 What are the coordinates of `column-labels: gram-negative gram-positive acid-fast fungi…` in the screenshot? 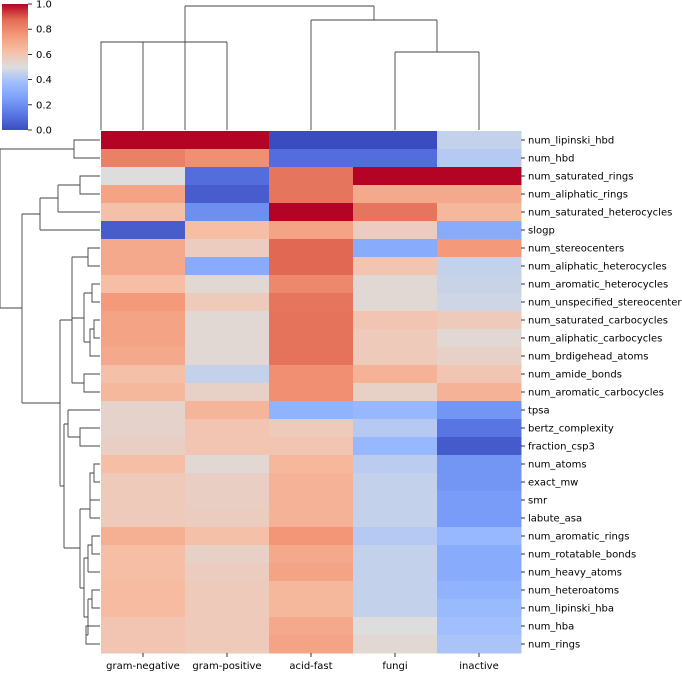 It's located at (302, 662).